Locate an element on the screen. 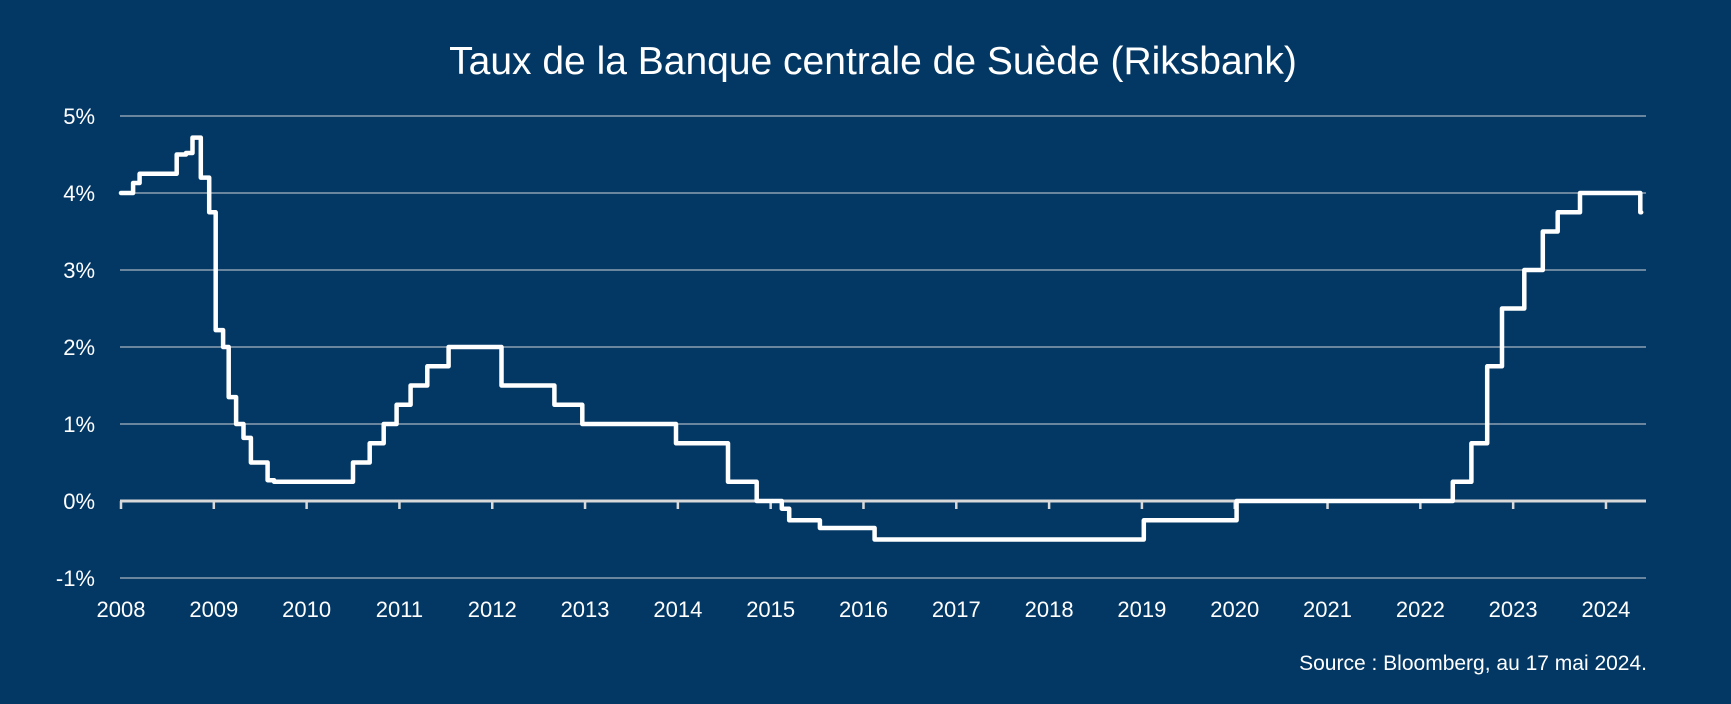 This screenshot has height=704, width=1731. x-tick-label: 2008 is located at coordinates (121, 609).